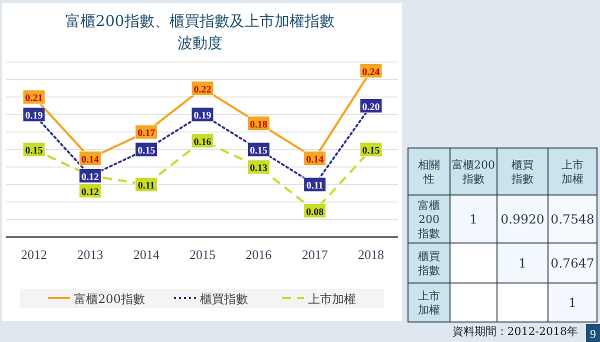 The height and width of the screenshot is (342, 600). I want to click on x-tick-label: 2018, so click(371, 254).